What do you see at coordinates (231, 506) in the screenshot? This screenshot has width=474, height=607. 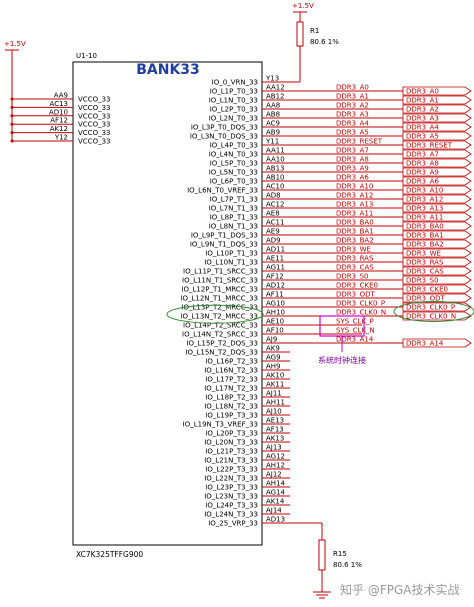 I see `pin-name: IO_L24P_T3_33` at bounding box center [231, 506].